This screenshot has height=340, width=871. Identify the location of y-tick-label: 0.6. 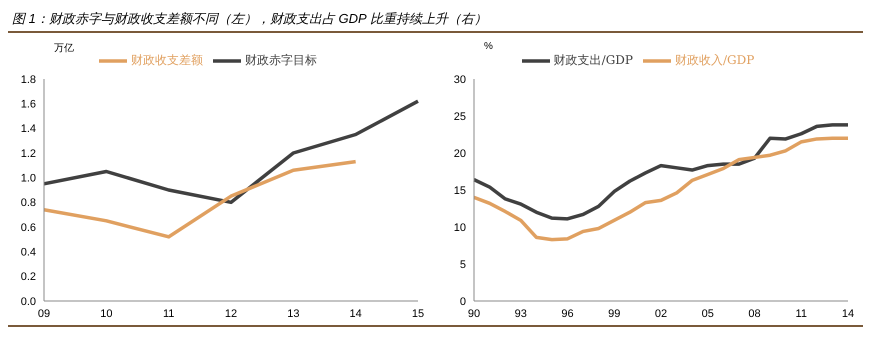
(28, 228).